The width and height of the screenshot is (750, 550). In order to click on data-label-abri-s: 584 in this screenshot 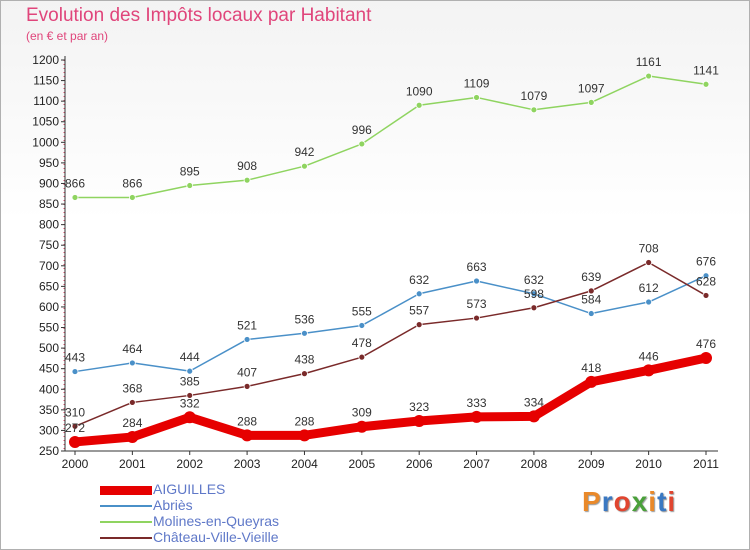, I will do `click(591, 300)`.